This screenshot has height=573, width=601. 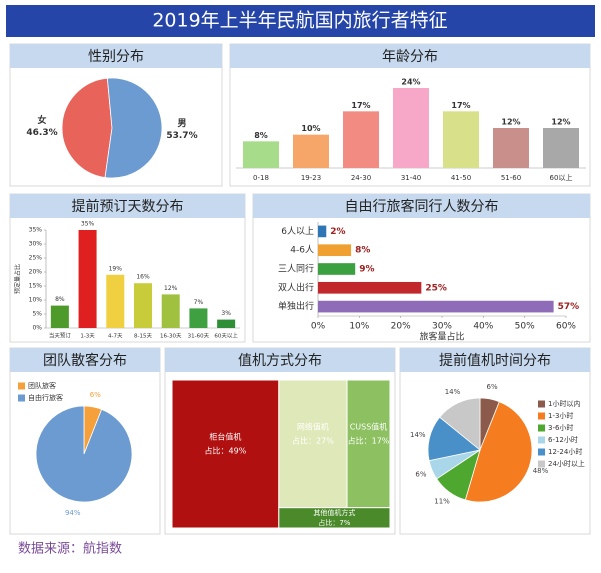 What do you see at coordinates (42, 120) in the screenshot?
I see `pie-category-label: 女` at bounding box center [42, 120].